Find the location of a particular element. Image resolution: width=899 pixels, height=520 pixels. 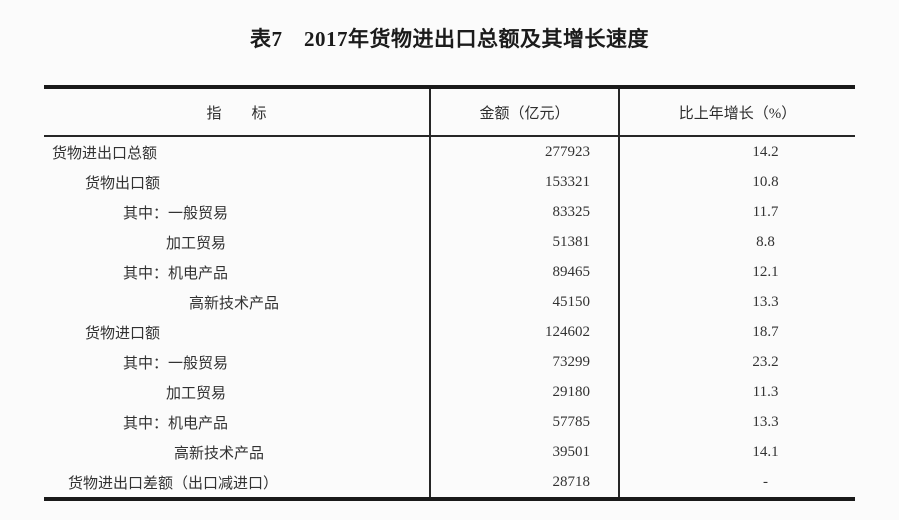

row-label: 货物进出口总额 is located at coordinates (105, 153).